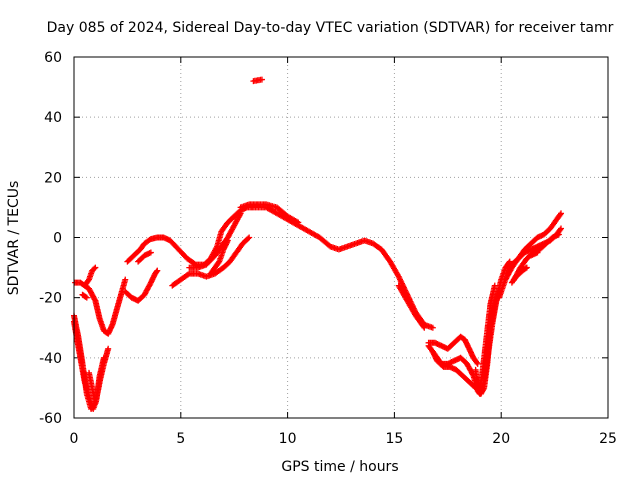 The height and width of the screenshot is (480, 640). I want to click on x-axis-label: GPS time / hours, so click(339, 467).